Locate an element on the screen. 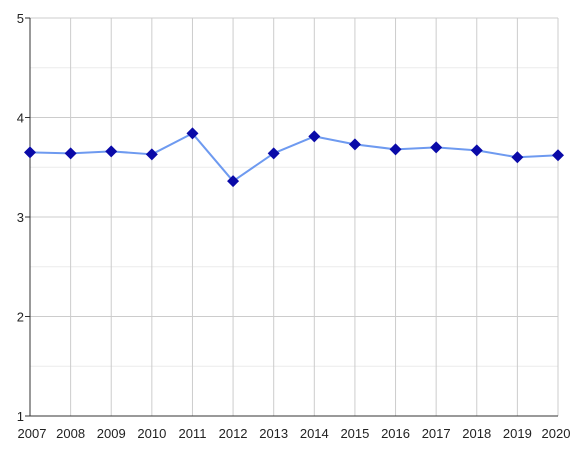 The height and width of the screenshot is (451, 584). x-tick-label: 2017 is located at coordinates (436, 433).